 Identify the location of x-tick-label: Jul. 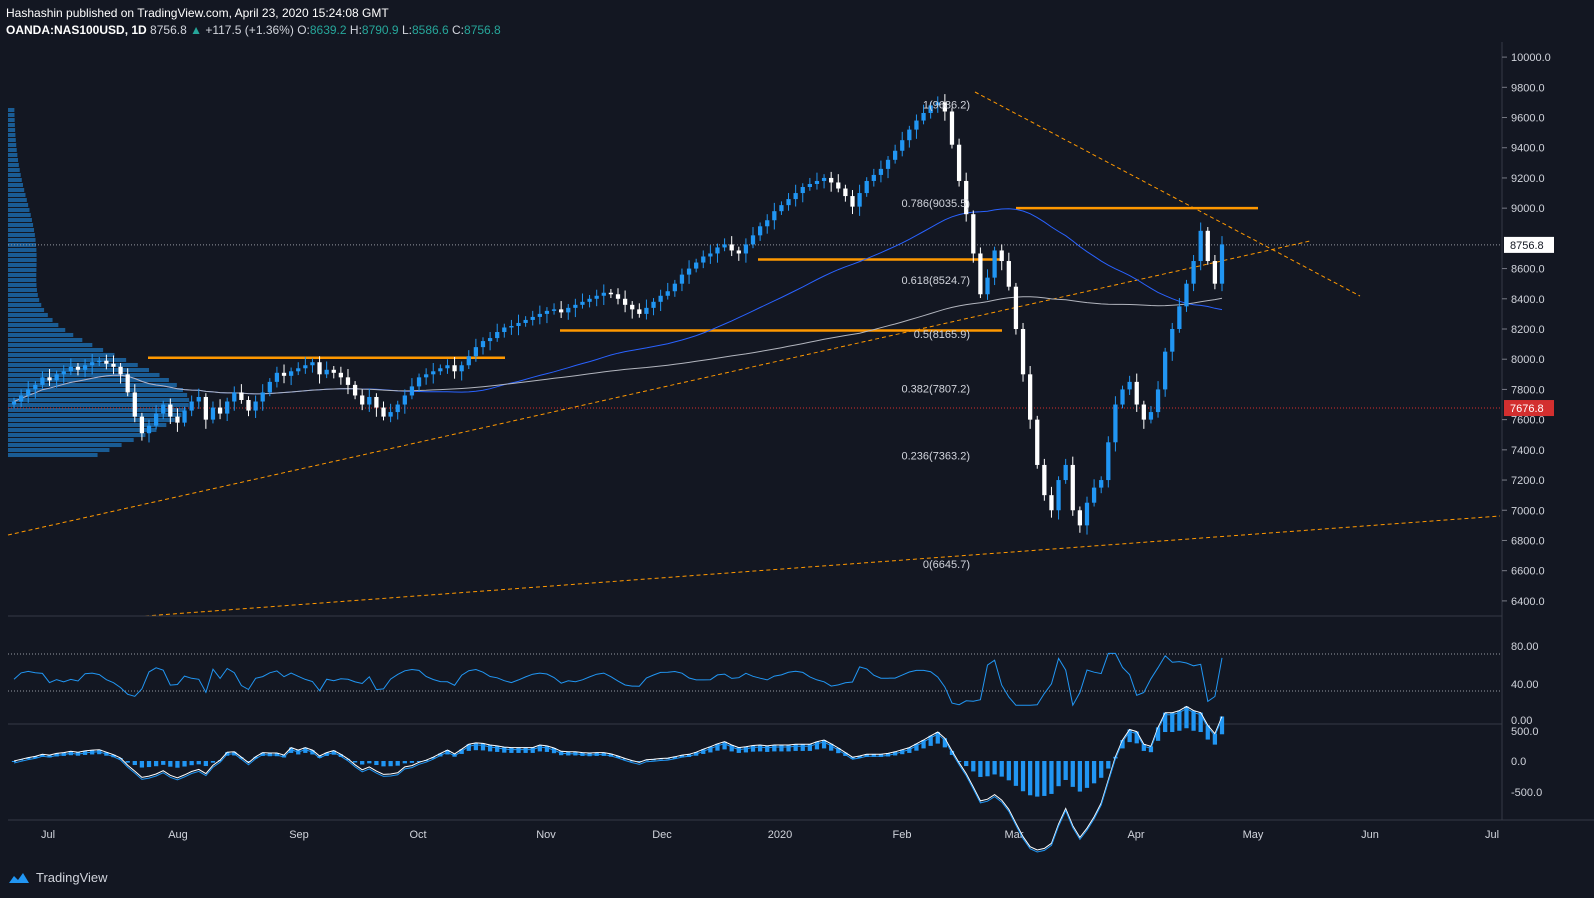
(48, 835).